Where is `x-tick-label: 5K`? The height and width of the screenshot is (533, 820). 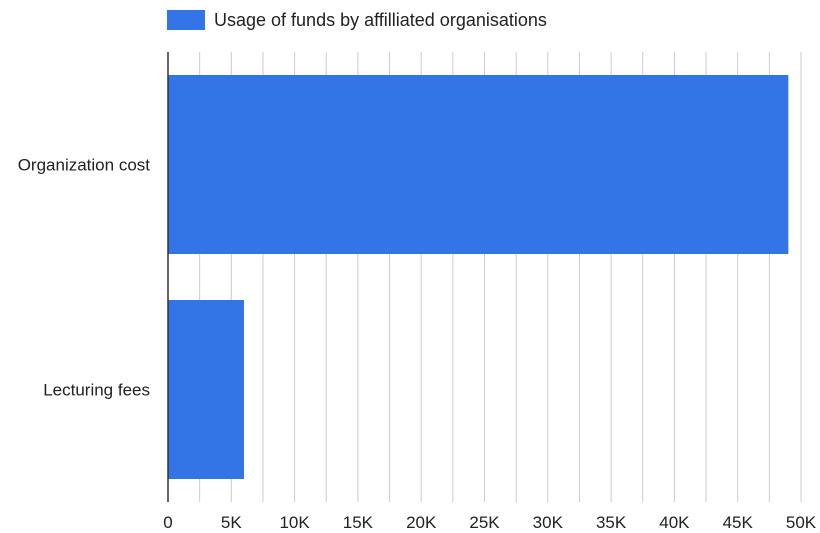
x-tick-label: 5K is located at coordinates (231, 522).